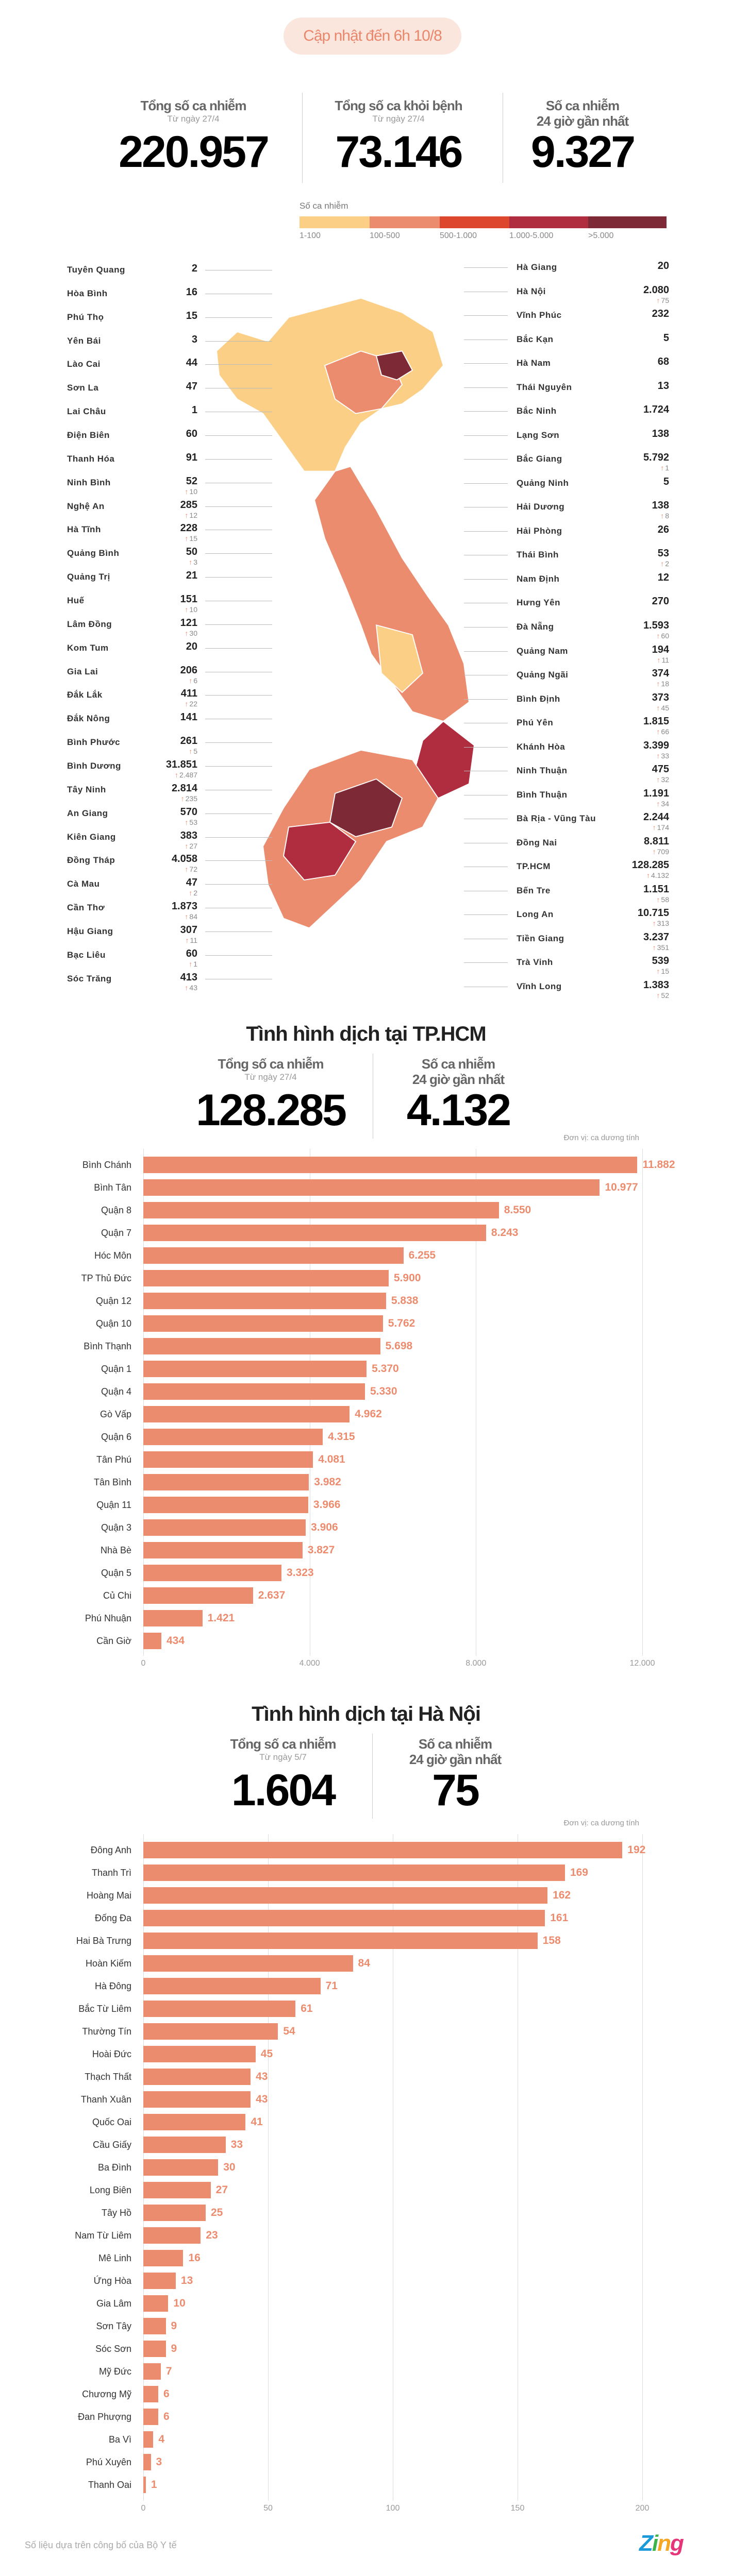 The width and height of the screenshot is (732, 2576). Describe the element at coordinates (633, 636) in the screenshot. I see `province-new-cases: ↑ 60` at that location.